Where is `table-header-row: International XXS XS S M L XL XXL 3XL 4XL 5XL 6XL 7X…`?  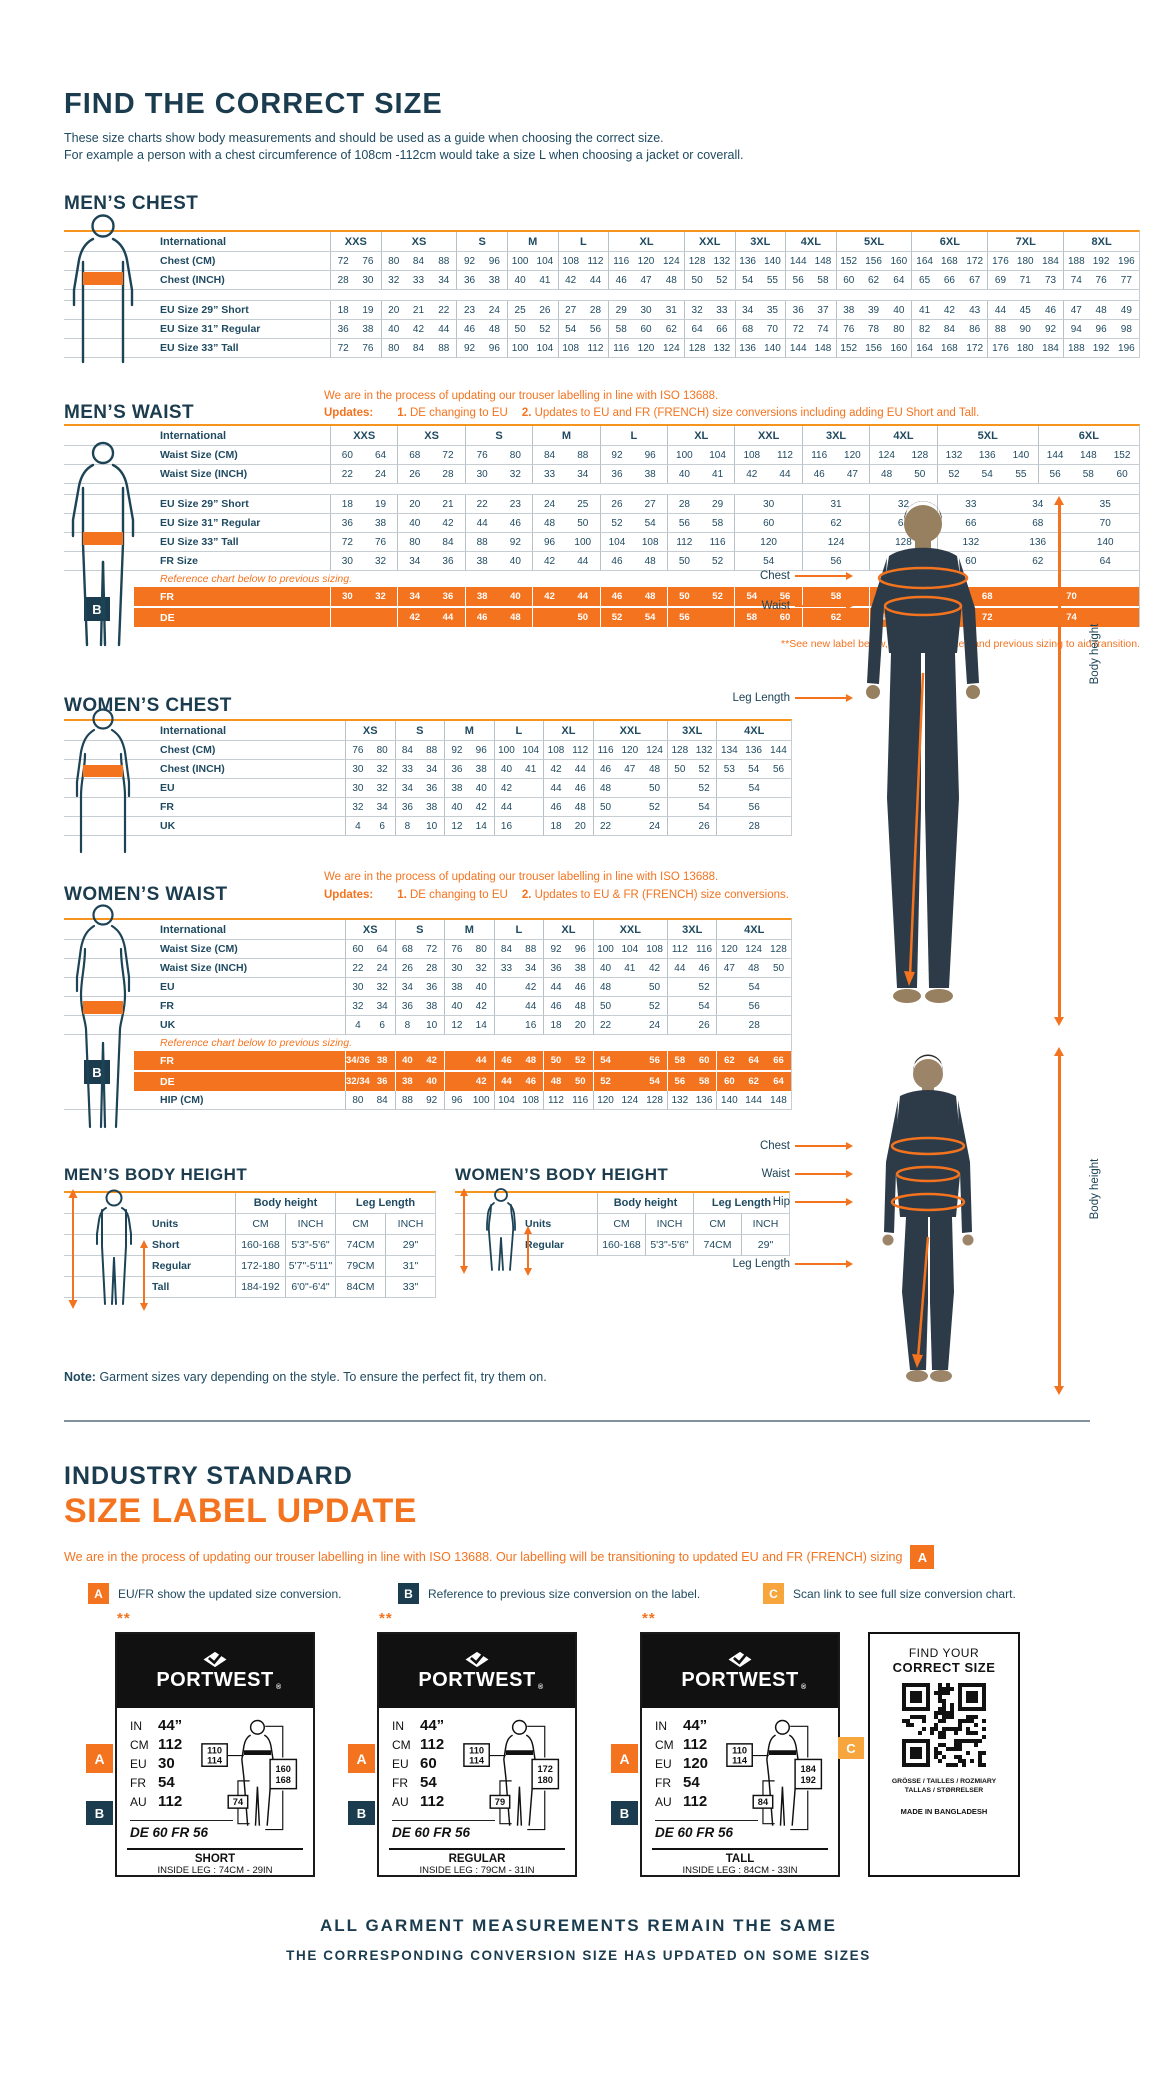
table-header-row: International XXS XS S M L XL XXL 3XL 4XL 5XL 6XL 7X… is located at coordinates (601, 242).